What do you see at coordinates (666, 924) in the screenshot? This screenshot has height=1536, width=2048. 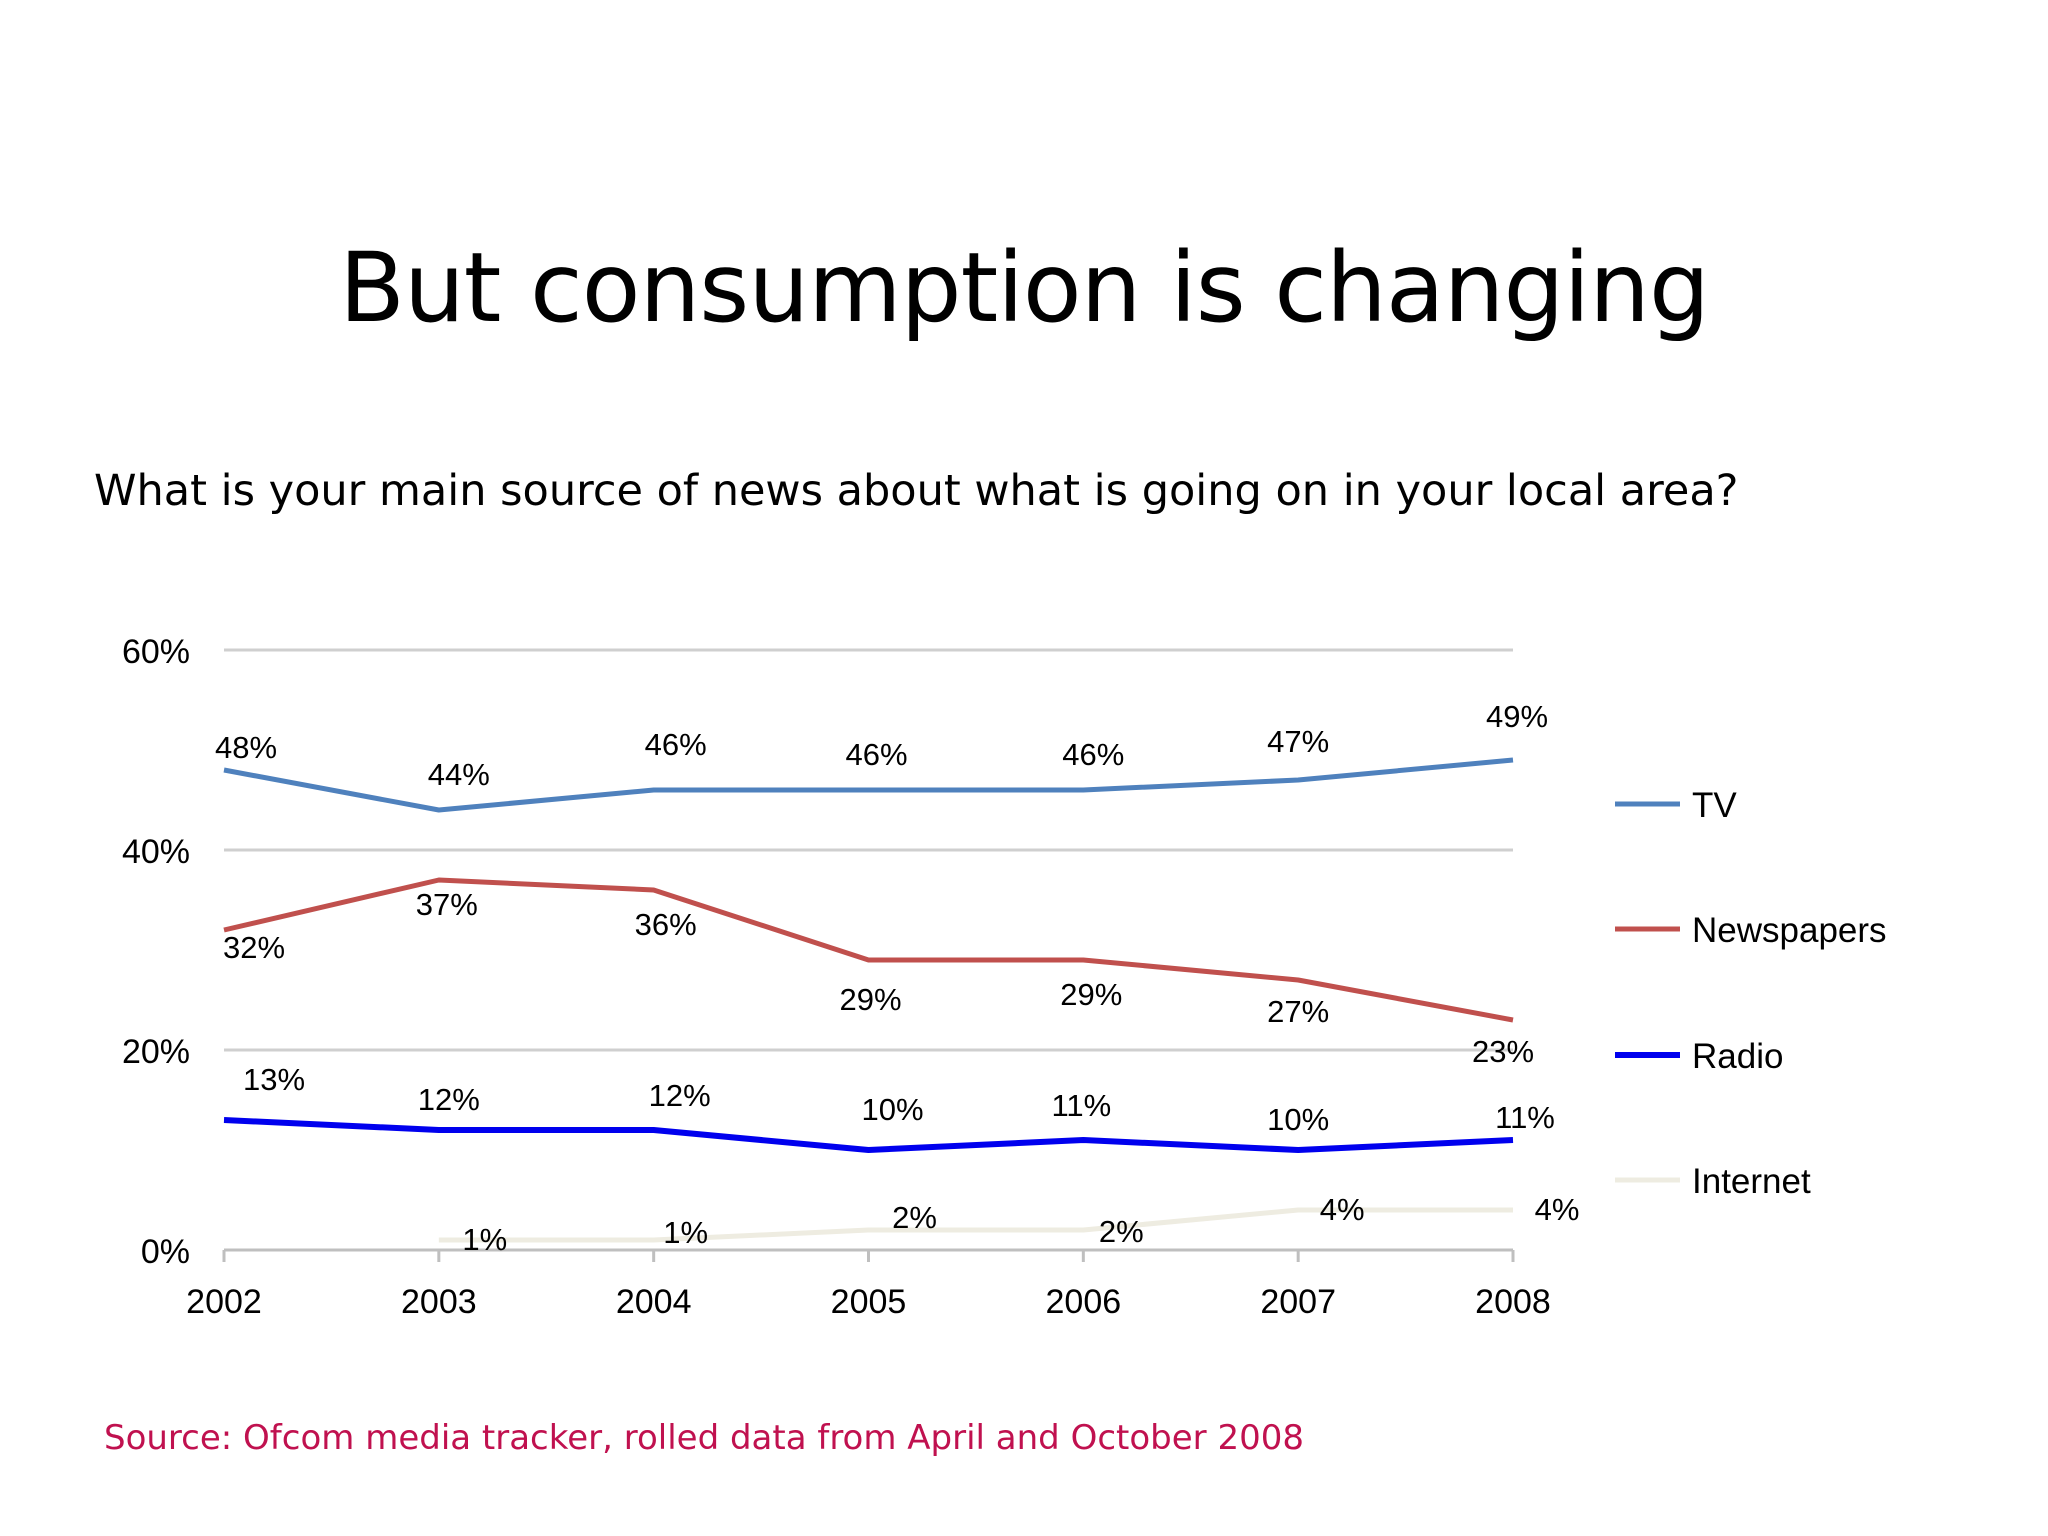 I see `data-label-newspapers: 36%` at bounding box center [666, 924].